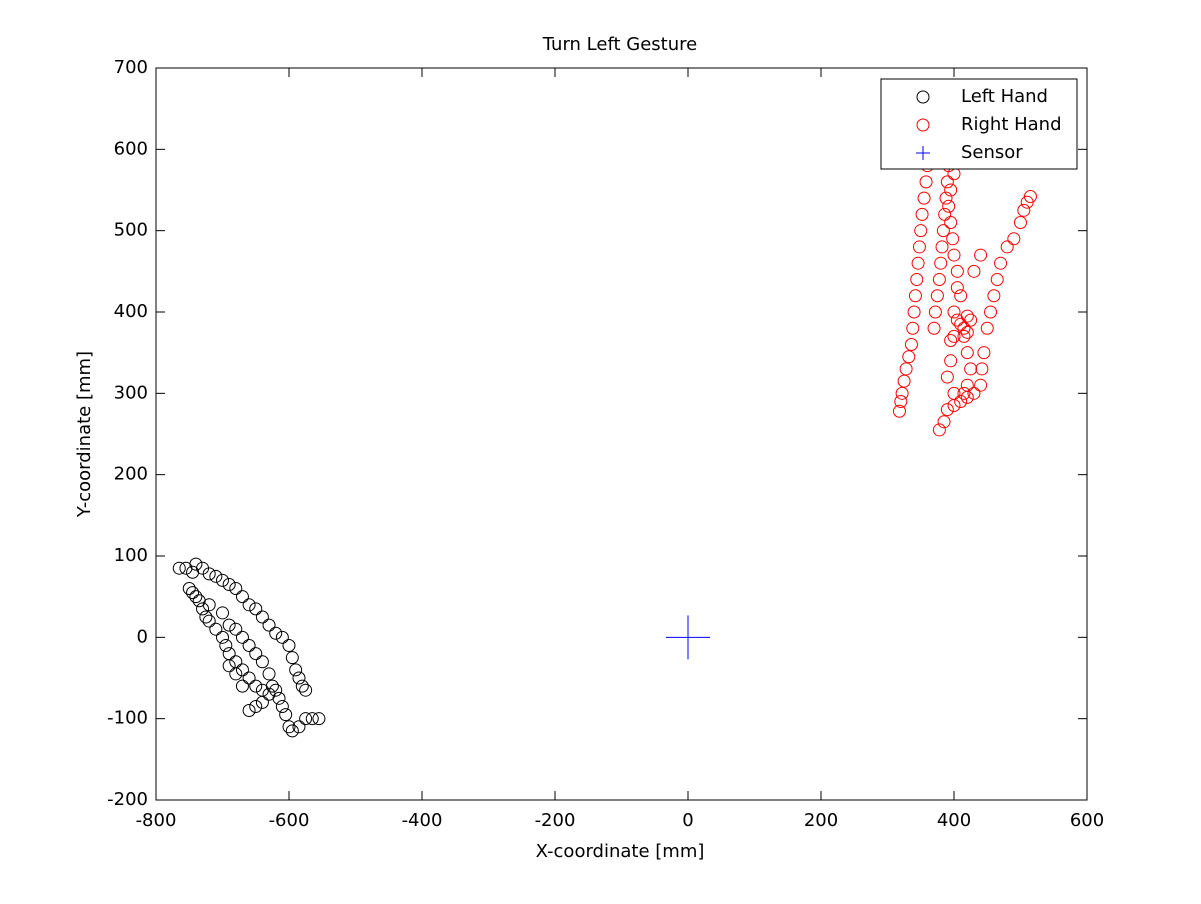  Describe the element at coordinates (954, 820) in the screenshot. I see `x-tick-label: 400` at that location.